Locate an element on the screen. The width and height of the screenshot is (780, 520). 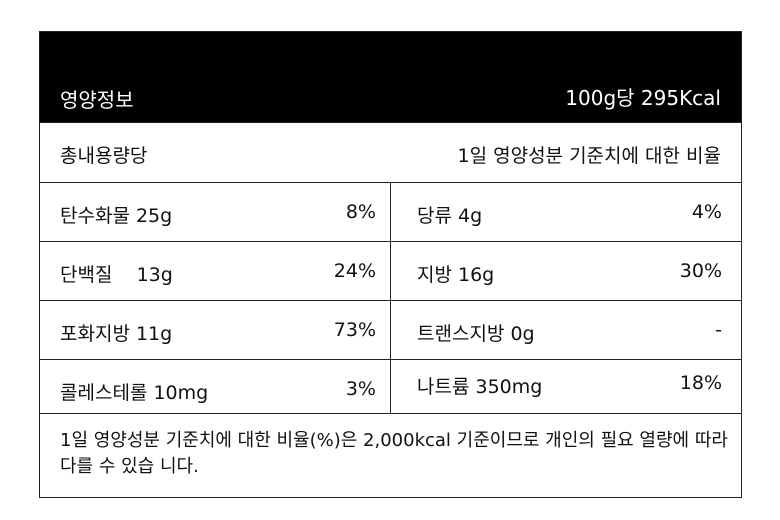
nutrient-cell: 나트륨 350mg 18% is located at coordinates (566, 386).